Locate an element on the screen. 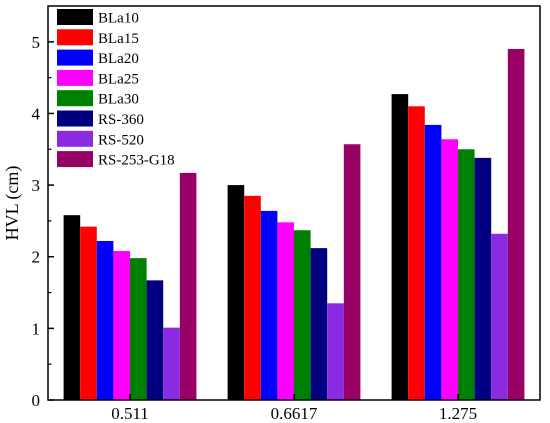 Image resolution: width=550 pixels, height=423 pixels. legend-swatch-bla30 is located at coordinates (75, 98).